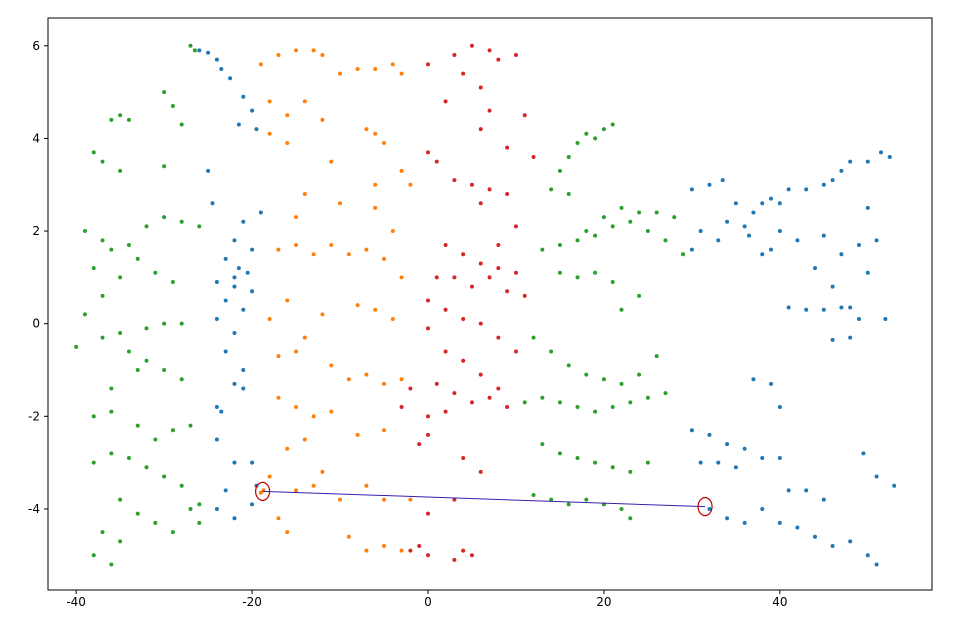 The width and height of the screenshot is (964, 640). I want to click on x-tick-label: 40, so click(779, 602).